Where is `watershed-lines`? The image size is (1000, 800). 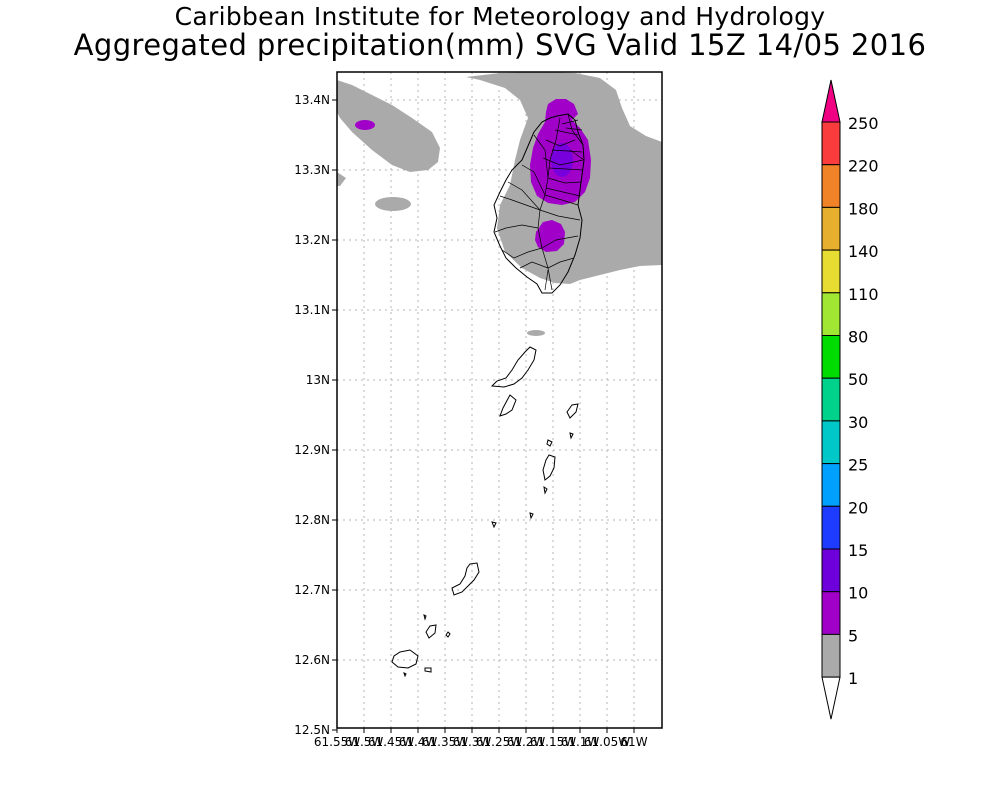 watershed-lines is located at coordinates (539, 202).